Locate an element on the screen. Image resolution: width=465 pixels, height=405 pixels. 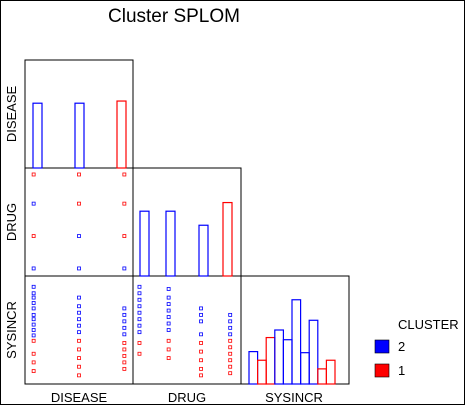
splom-cell-drug-disease is located at coordinates (79, 222).